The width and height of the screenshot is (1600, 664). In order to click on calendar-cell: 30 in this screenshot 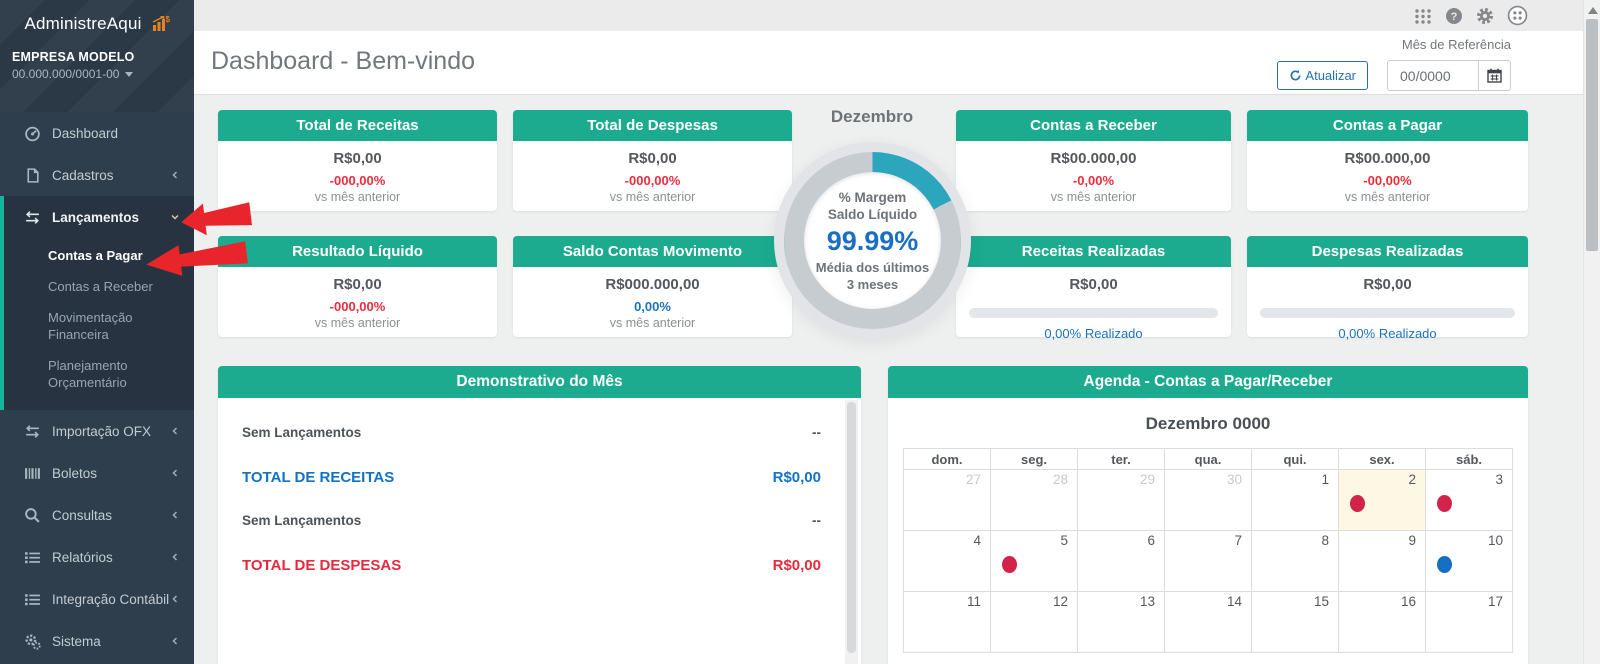, I will do `click(1208, 500)`.